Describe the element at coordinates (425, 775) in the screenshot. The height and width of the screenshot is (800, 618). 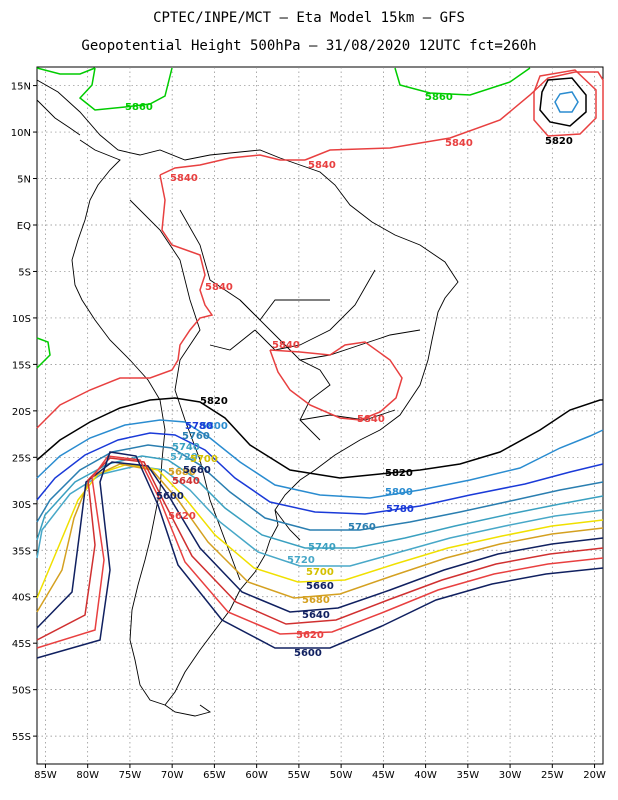
I see `lon-tick-label: 40W` at that location.